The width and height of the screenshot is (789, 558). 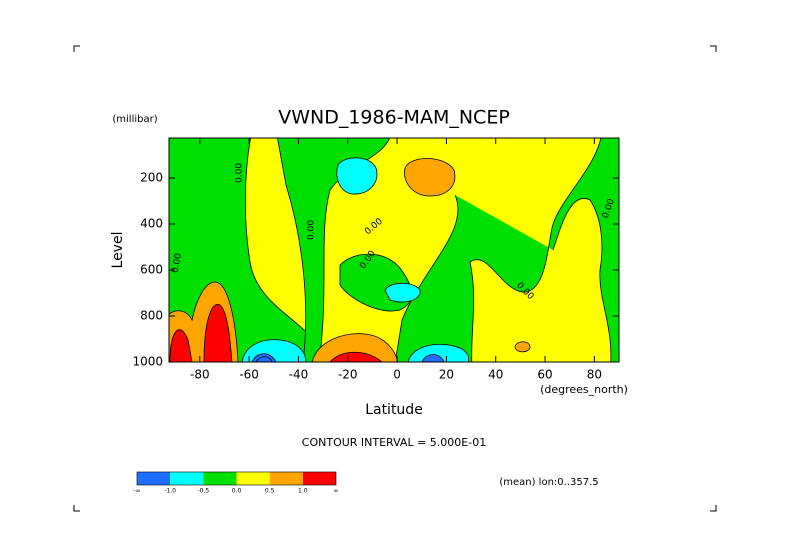 I want to click on x-units: (degrees_north), so click(x=584, y=389).